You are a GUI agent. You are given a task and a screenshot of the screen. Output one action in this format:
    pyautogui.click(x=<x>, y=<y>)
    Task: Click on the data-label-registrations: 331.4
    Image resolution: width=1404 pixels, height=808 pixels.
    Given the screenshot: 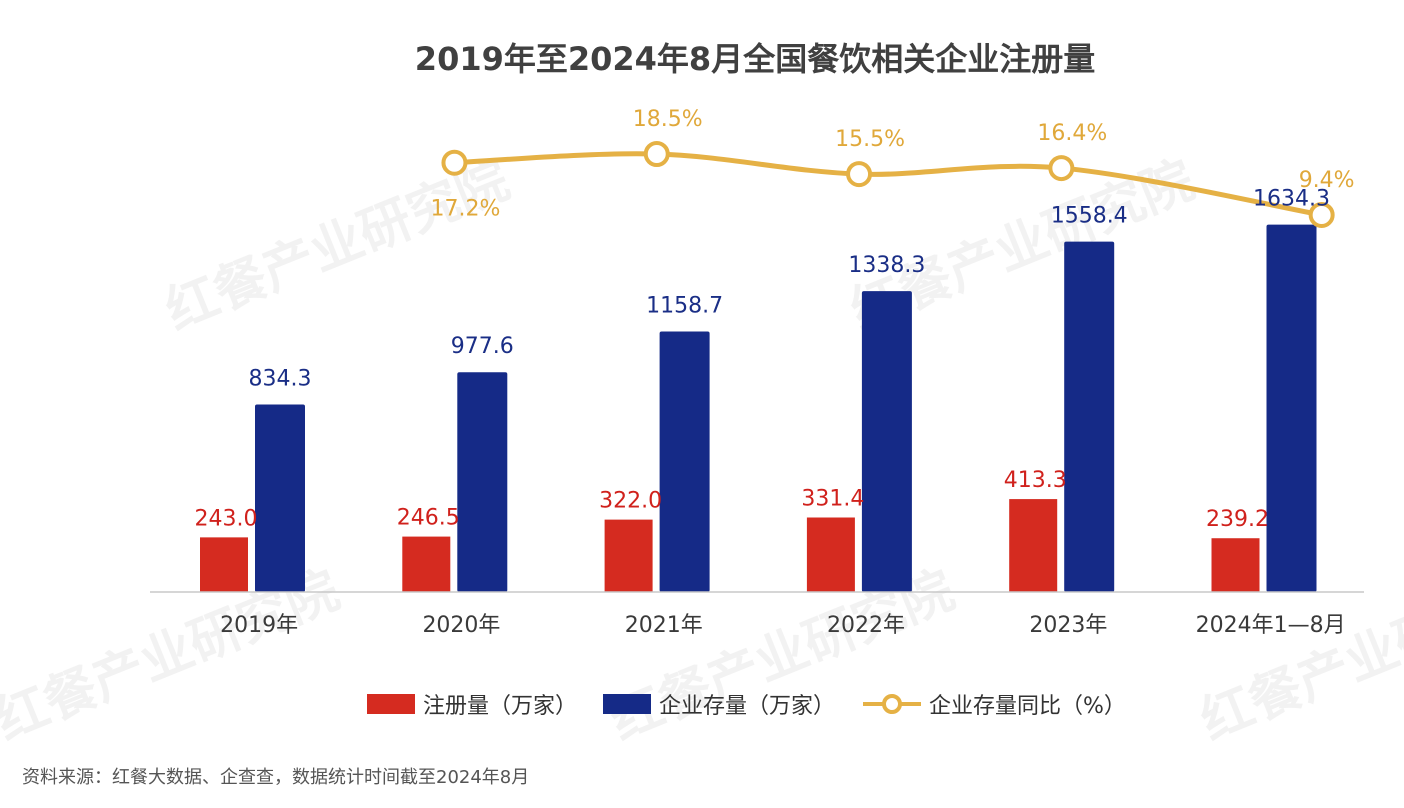 What is the action you would take?
    pyautogui.click(x=832, y=499)
    